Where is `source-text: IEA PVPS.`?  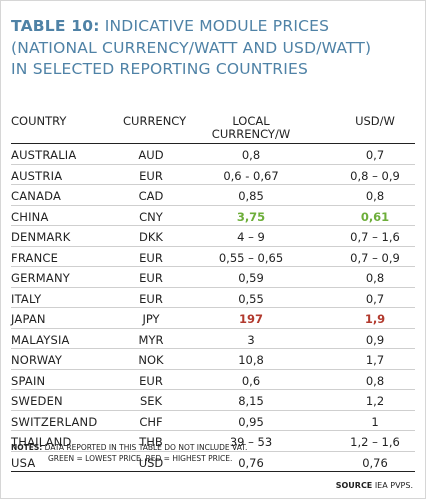 source-text: IEA PVPS. is located at coordinates (392, 485).